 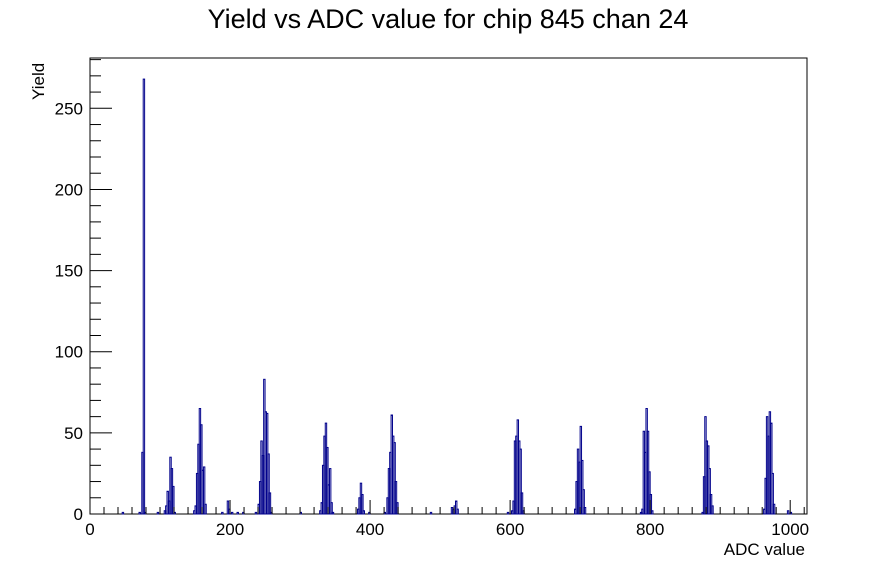 I want to click on chart-title: Yield vs ADC value for chip 845 chan 24, so click(x=448, y=19).